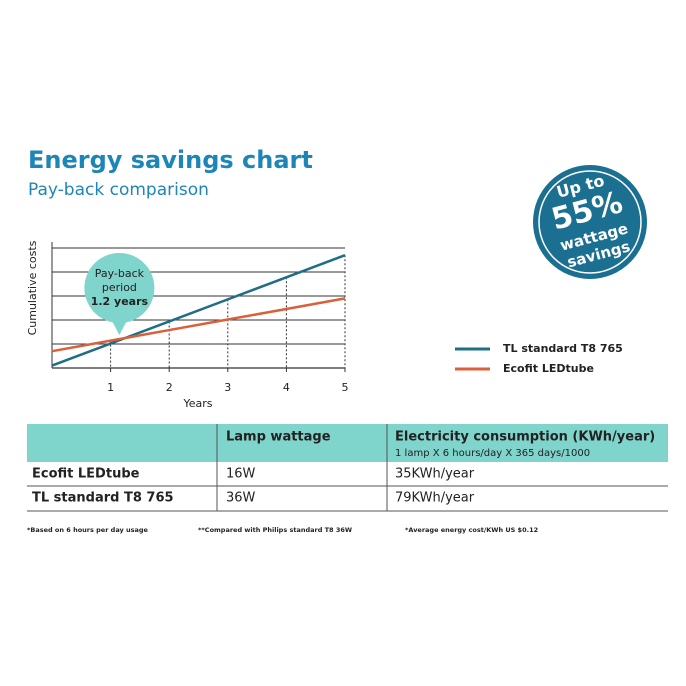 This screenshot has height=686, width=686. What do you see at coordinates (492, 453) in the screenshot?
I see `table-header-note: 1 lamp X 6 hours/day X 365 days/1000` at bounding box center [492, 453].